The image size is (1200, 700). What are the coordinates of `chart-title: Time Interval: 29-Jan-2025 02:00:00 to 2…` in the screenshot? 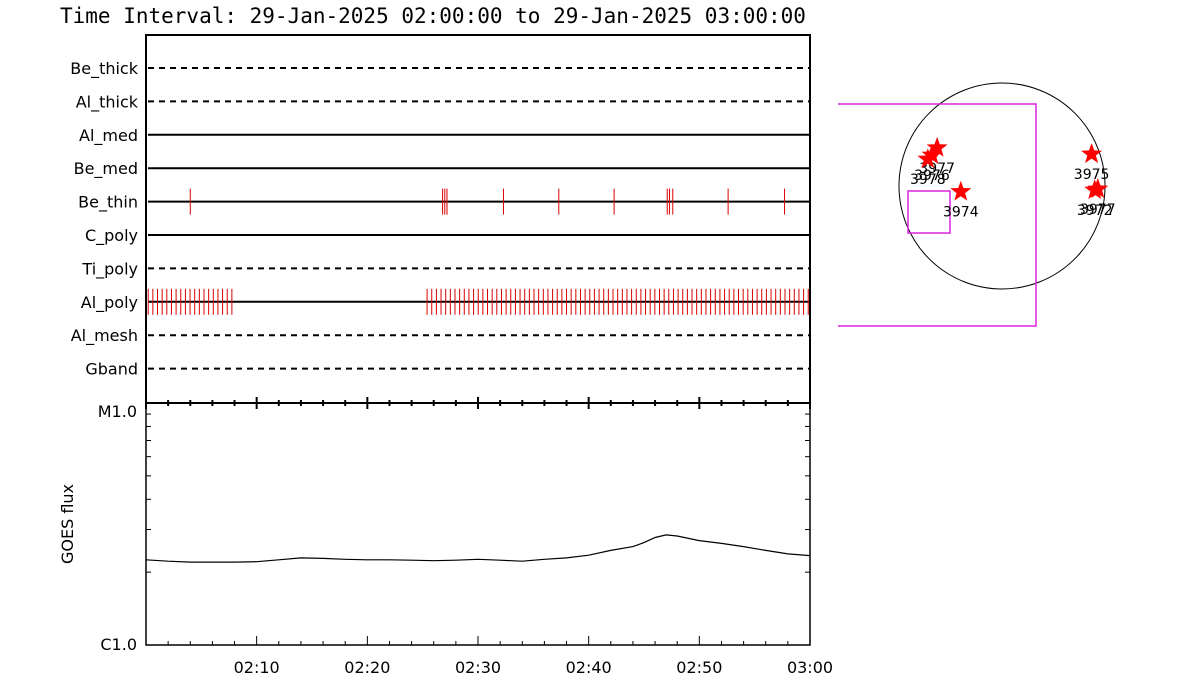 It's located at (433, 16).